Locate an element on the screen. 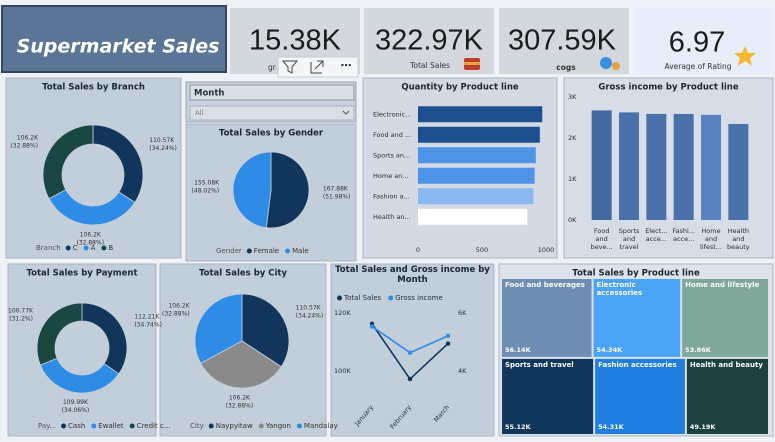 This screenshot has height=442, width=775. kpi-value: 322.97K is located at coordinates (429, 41).